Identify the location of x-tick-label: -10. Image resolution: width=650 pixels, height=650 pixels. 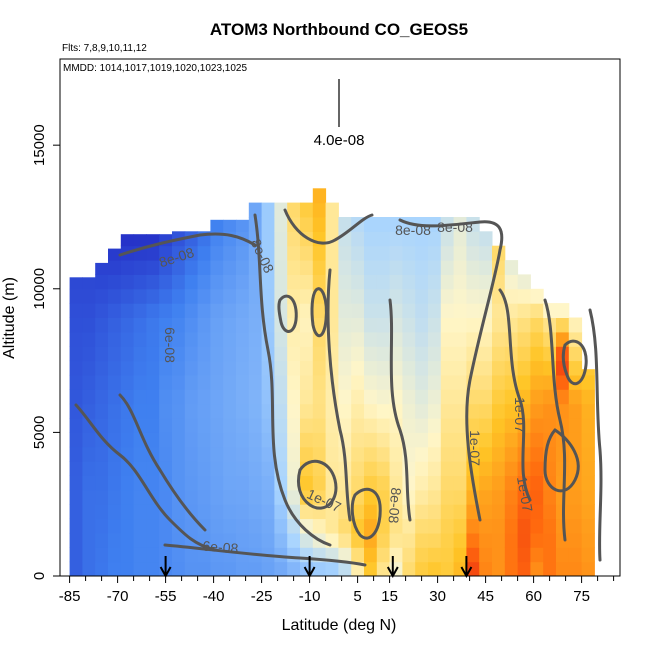
(310, 596).